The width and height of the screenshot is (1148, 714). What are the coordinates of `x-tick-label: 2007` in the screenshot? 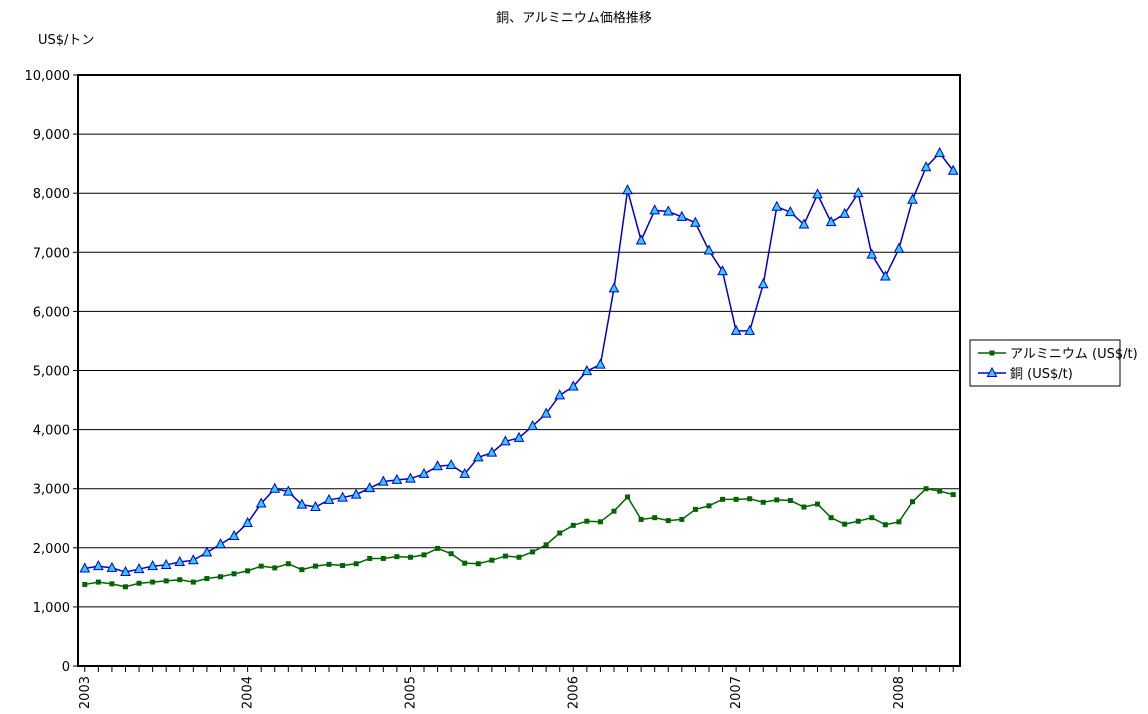 It's located at (736, 692).